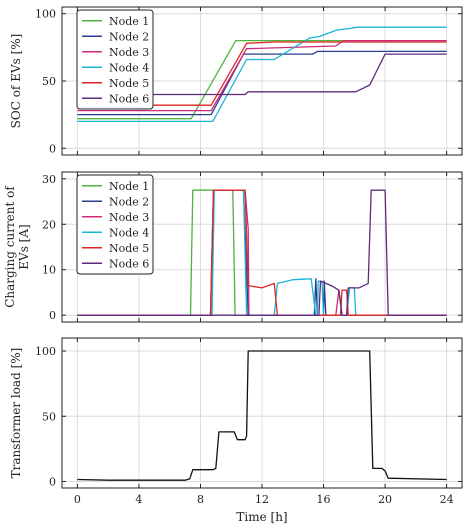 Image resolution: width=474 pixels, height=532 pixels. I want to click on x-tick-label: 0, so click(77, 499).